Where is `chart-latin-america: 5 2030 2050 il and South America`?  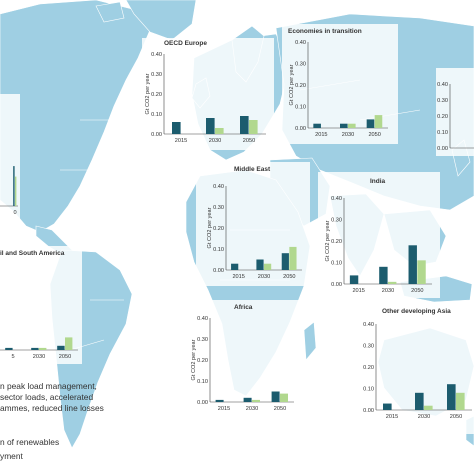
chart-latin-america: 5 2030 2050 il and South America is located at coordinates (41, 305).